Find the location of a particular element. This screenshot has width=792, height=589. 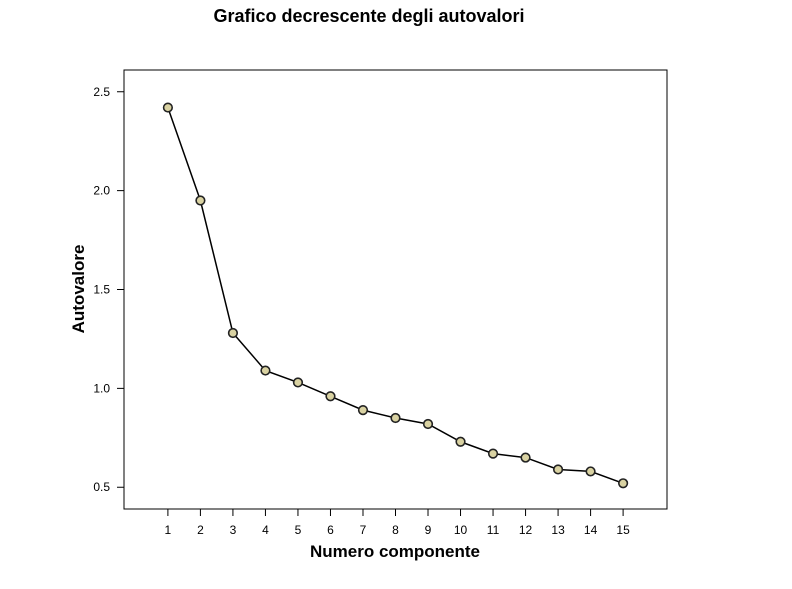

x-axis-tick-label: 12 is located at coordinates (526, 530).